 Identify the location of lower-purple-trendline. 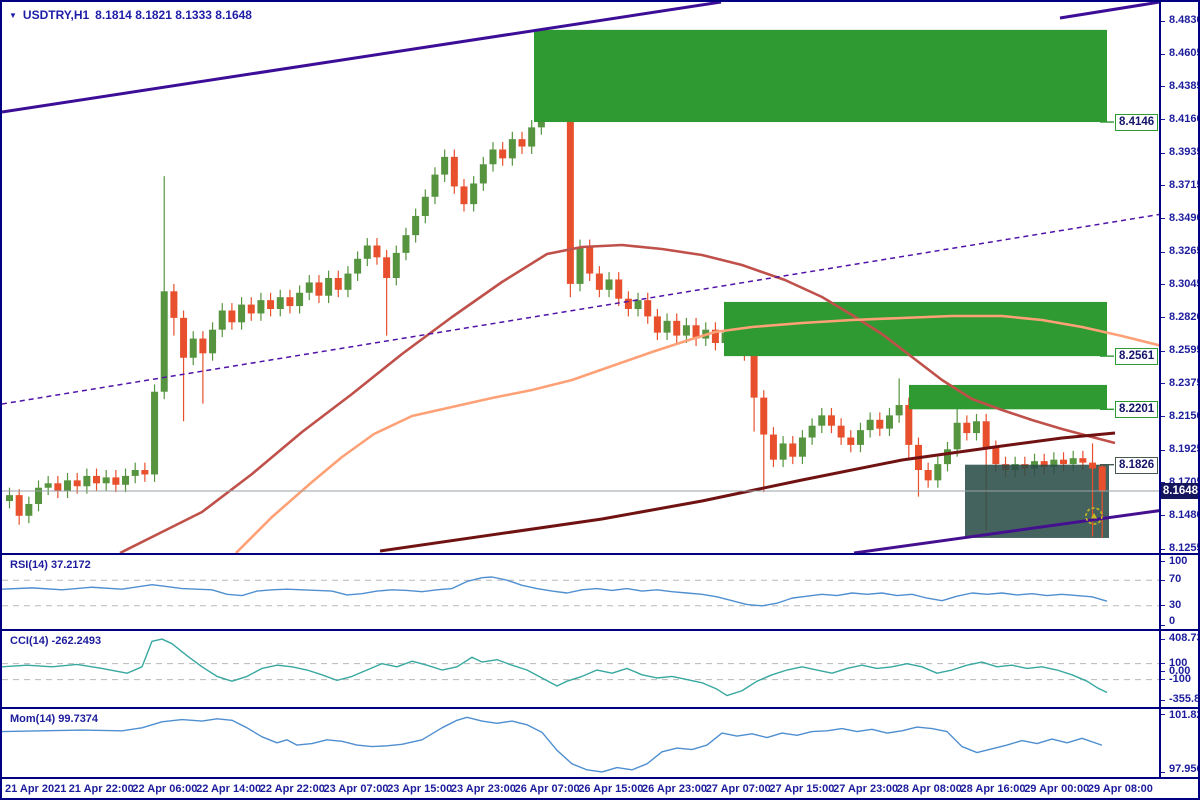
(1006, 531).